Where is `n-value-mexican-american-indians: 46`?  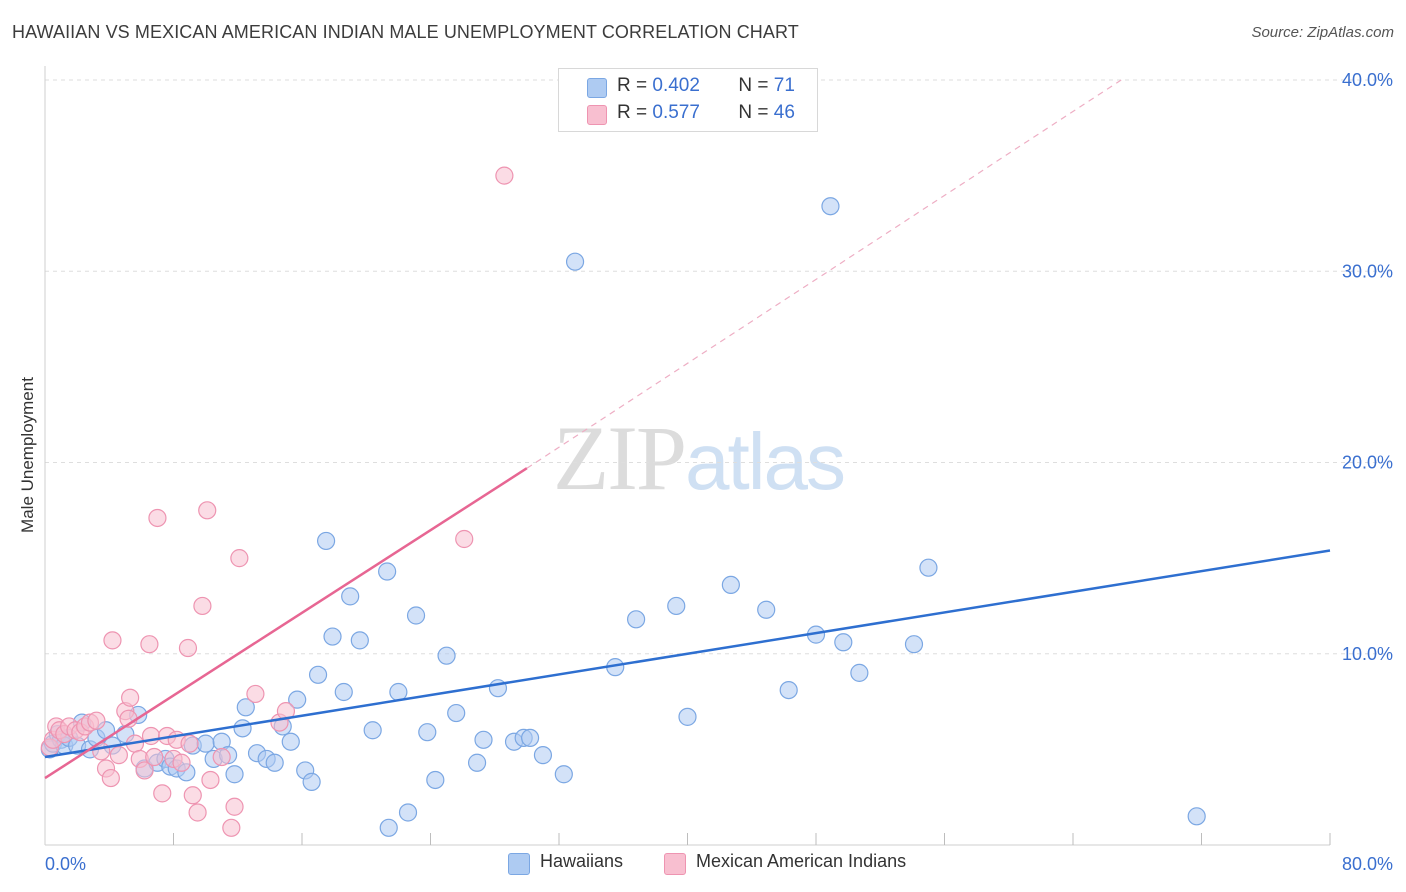 n-value-mexican-american-indians: 46 is located at coordinates (784, 112).